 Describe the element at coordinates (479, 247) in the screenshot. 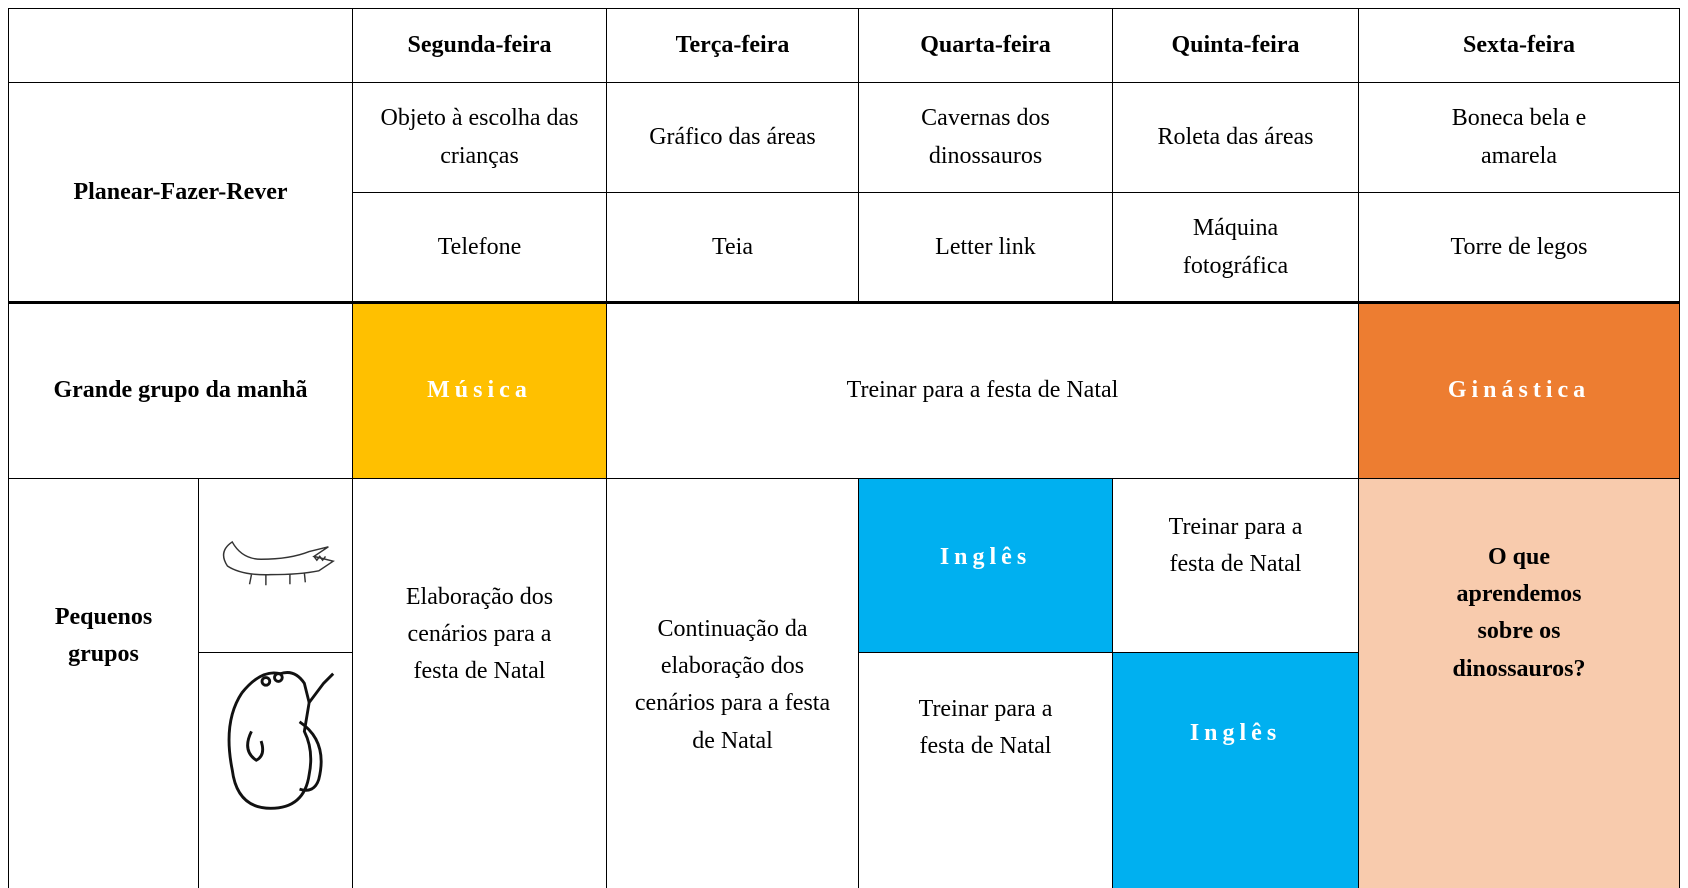

I see `cell: Telefone` at that location.